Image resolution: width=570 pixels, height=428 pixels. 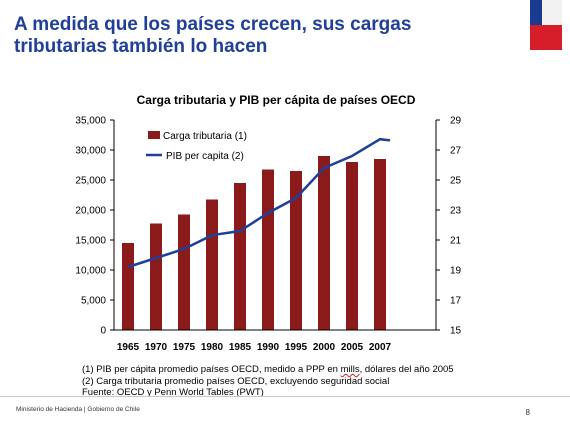 What do you see at coordinates (90, 271) in the screenshot?
I see `left-tick-label: 10,000` at bounding box center [90, 271].